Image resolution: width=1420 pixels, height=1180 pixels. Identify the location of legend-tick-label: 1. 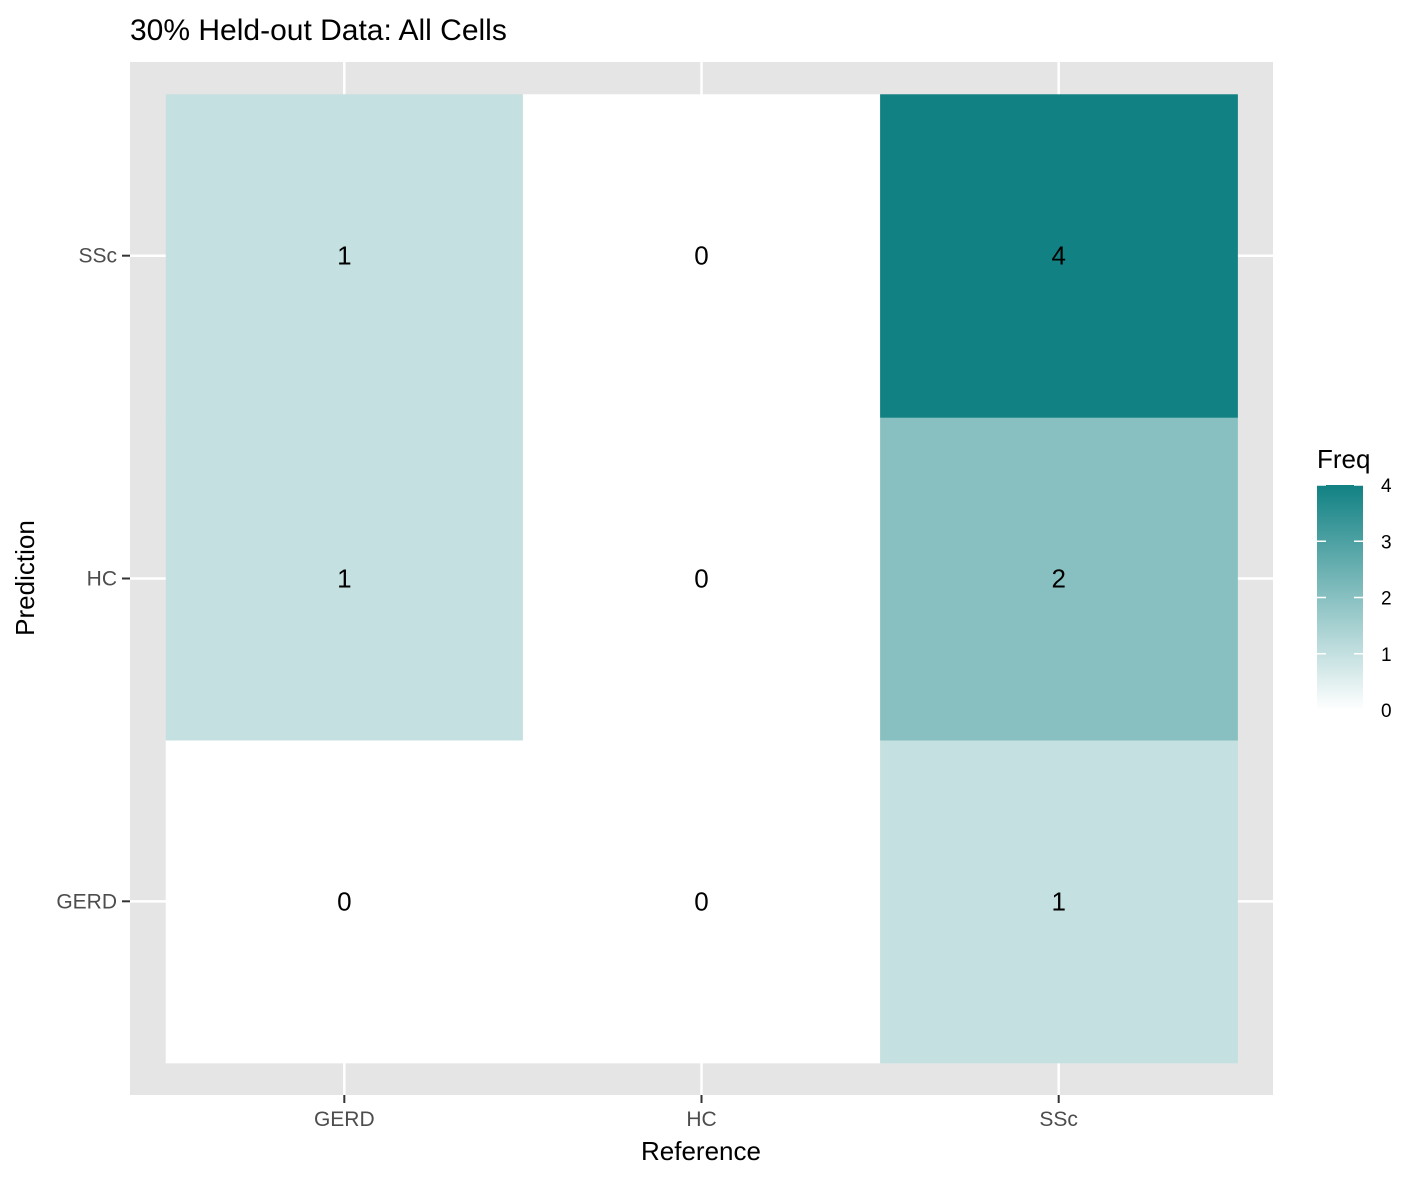
(1386, 655).